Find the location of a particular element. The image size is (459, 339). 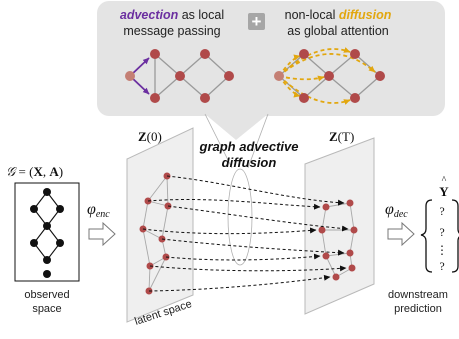

observed-graph is located at coordinates (47, 233).